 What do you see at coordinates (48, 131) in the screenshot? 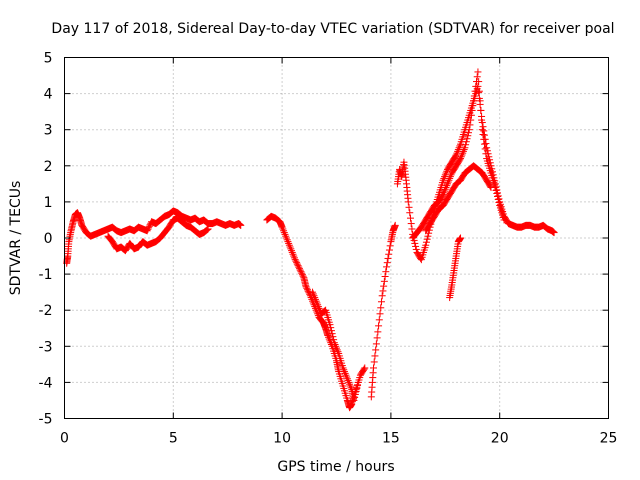
I see `y-tick-label: 3` at bounding box center [48, 131].